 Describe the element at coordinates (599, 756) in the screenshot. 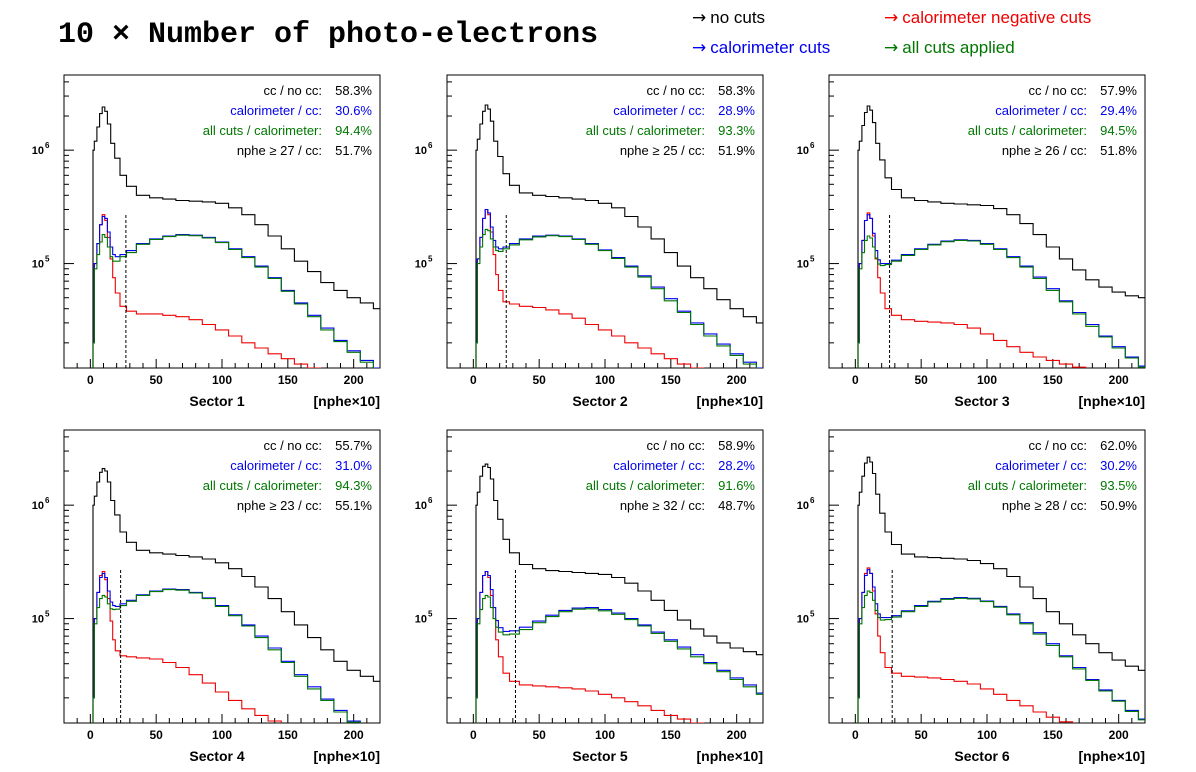

I see `x-axis-label: Sector 5` at that location.